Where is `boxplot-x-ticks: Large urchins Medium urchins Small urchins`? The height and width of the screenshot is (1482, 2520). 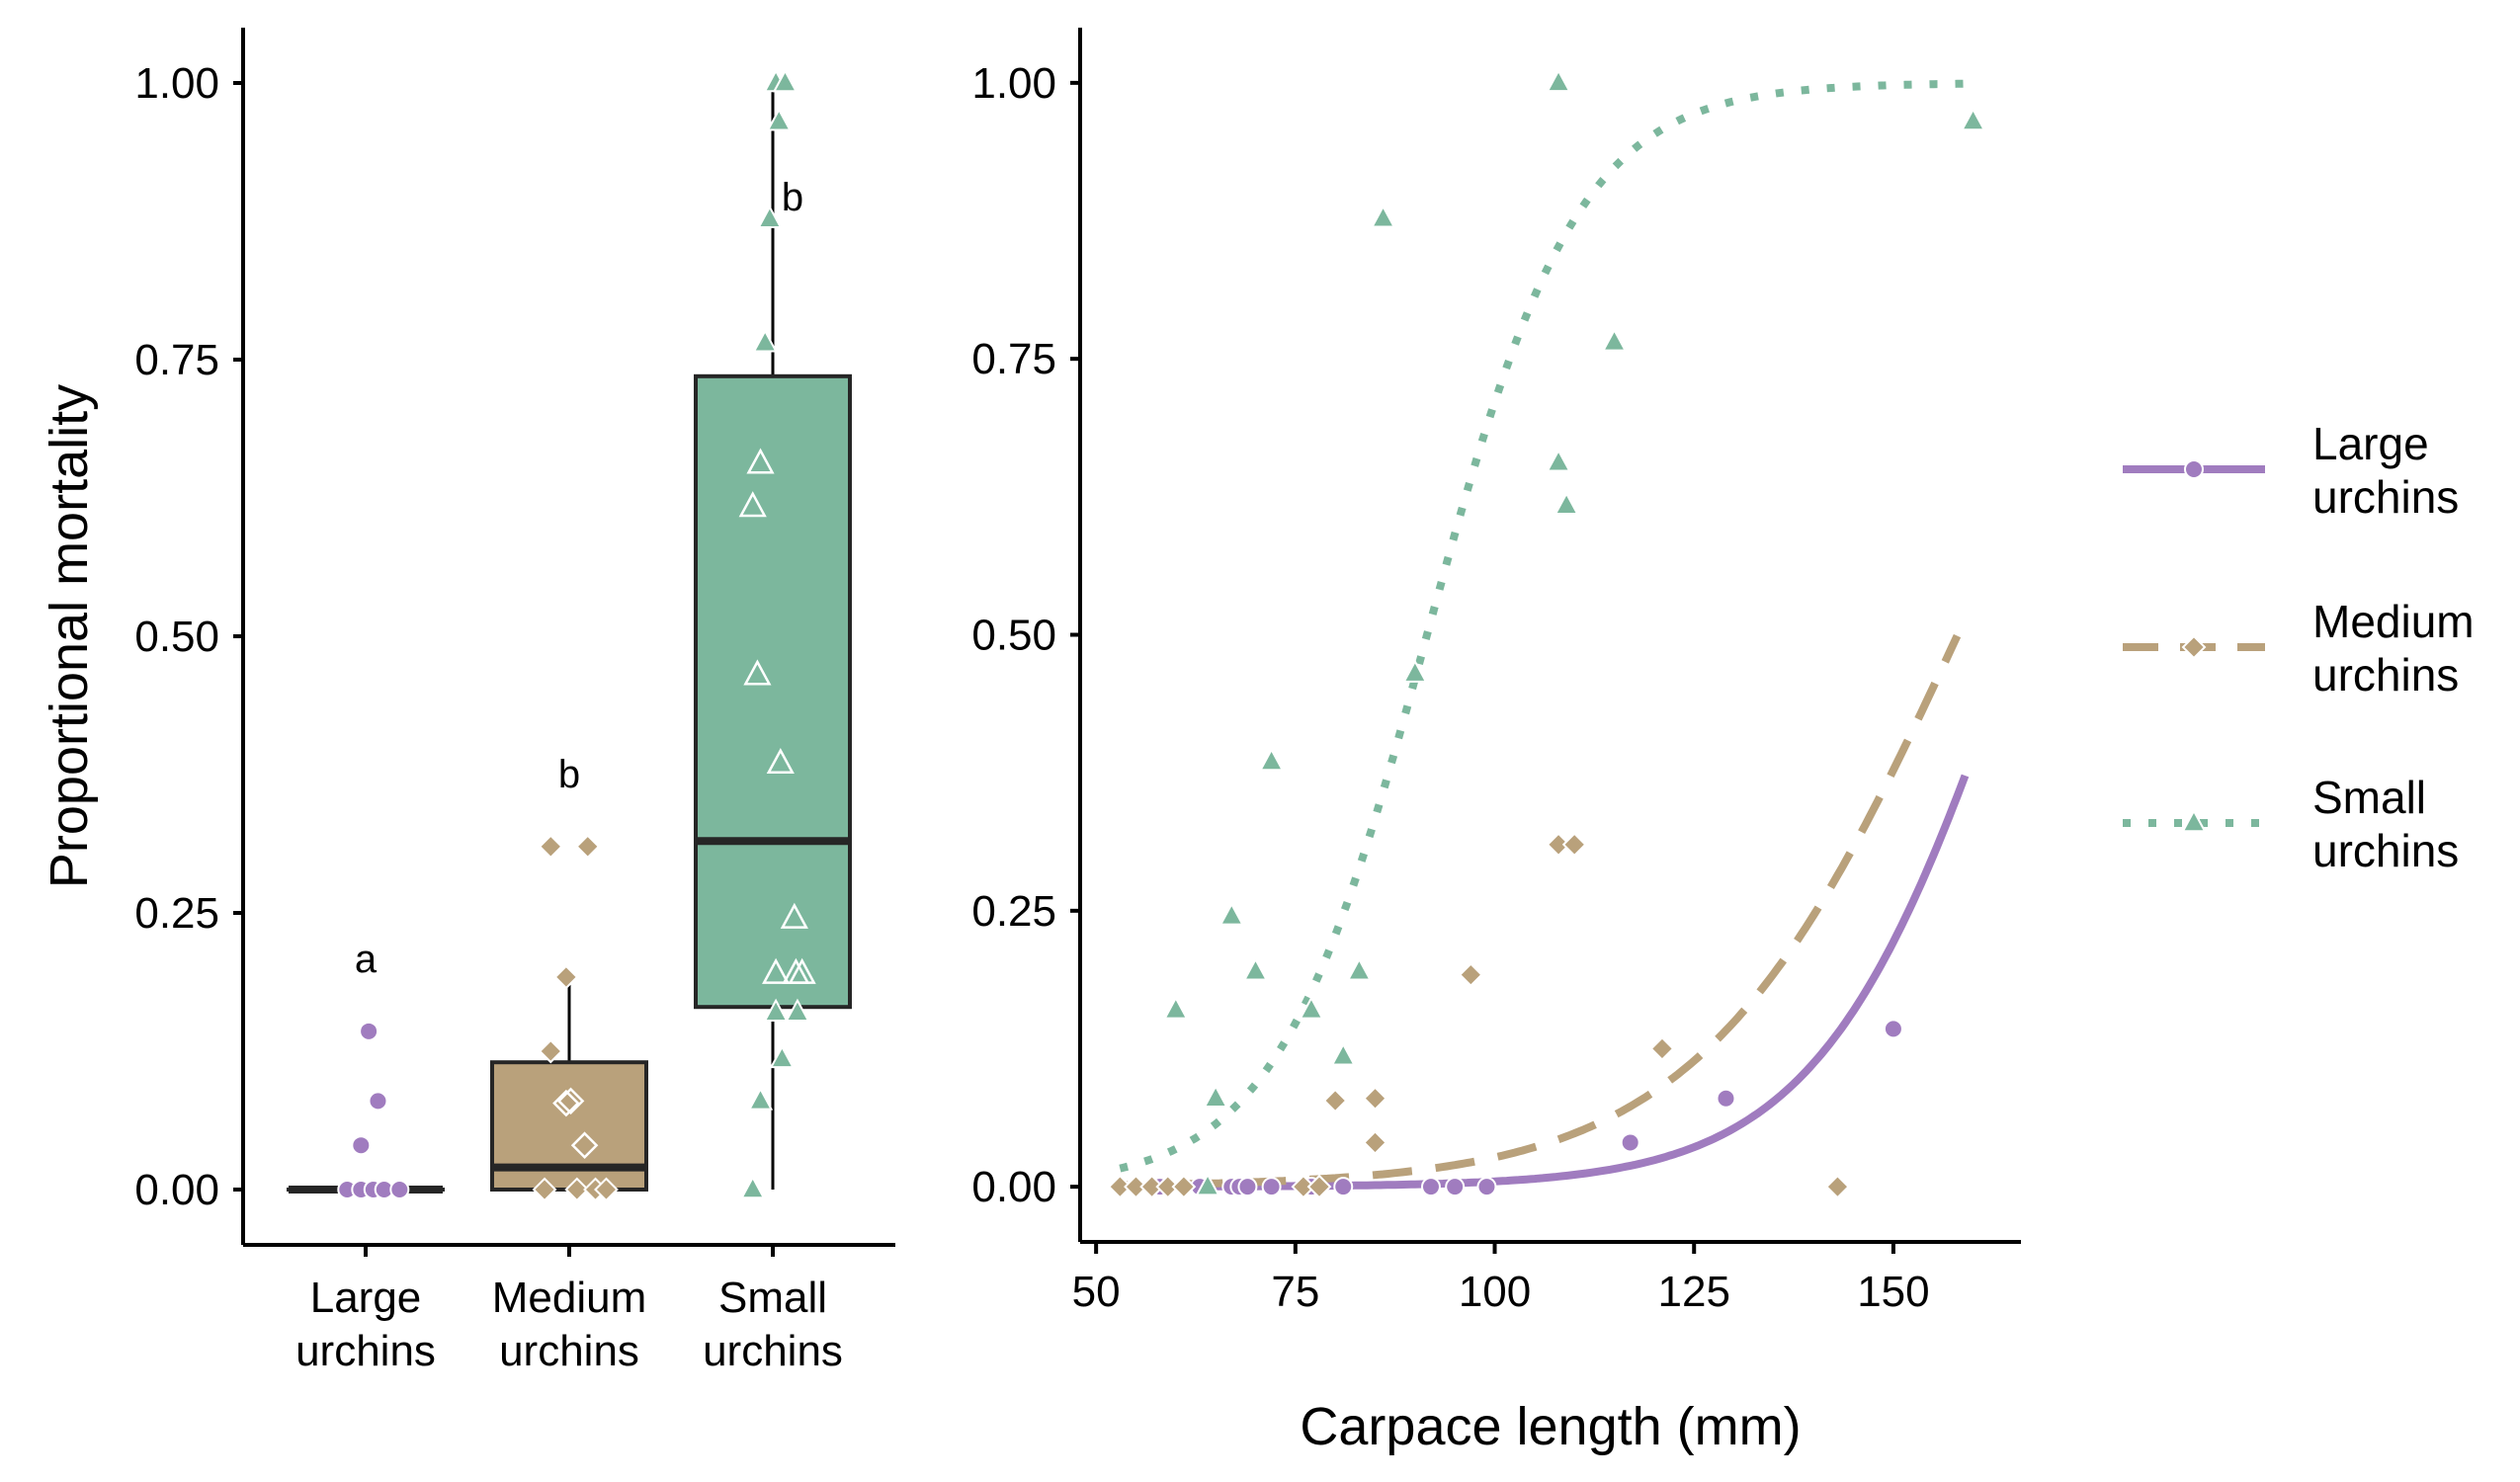 boxplot-x-ticks: Large urchins Medium urchins Small urchins is located at coordinates (569, 1310).